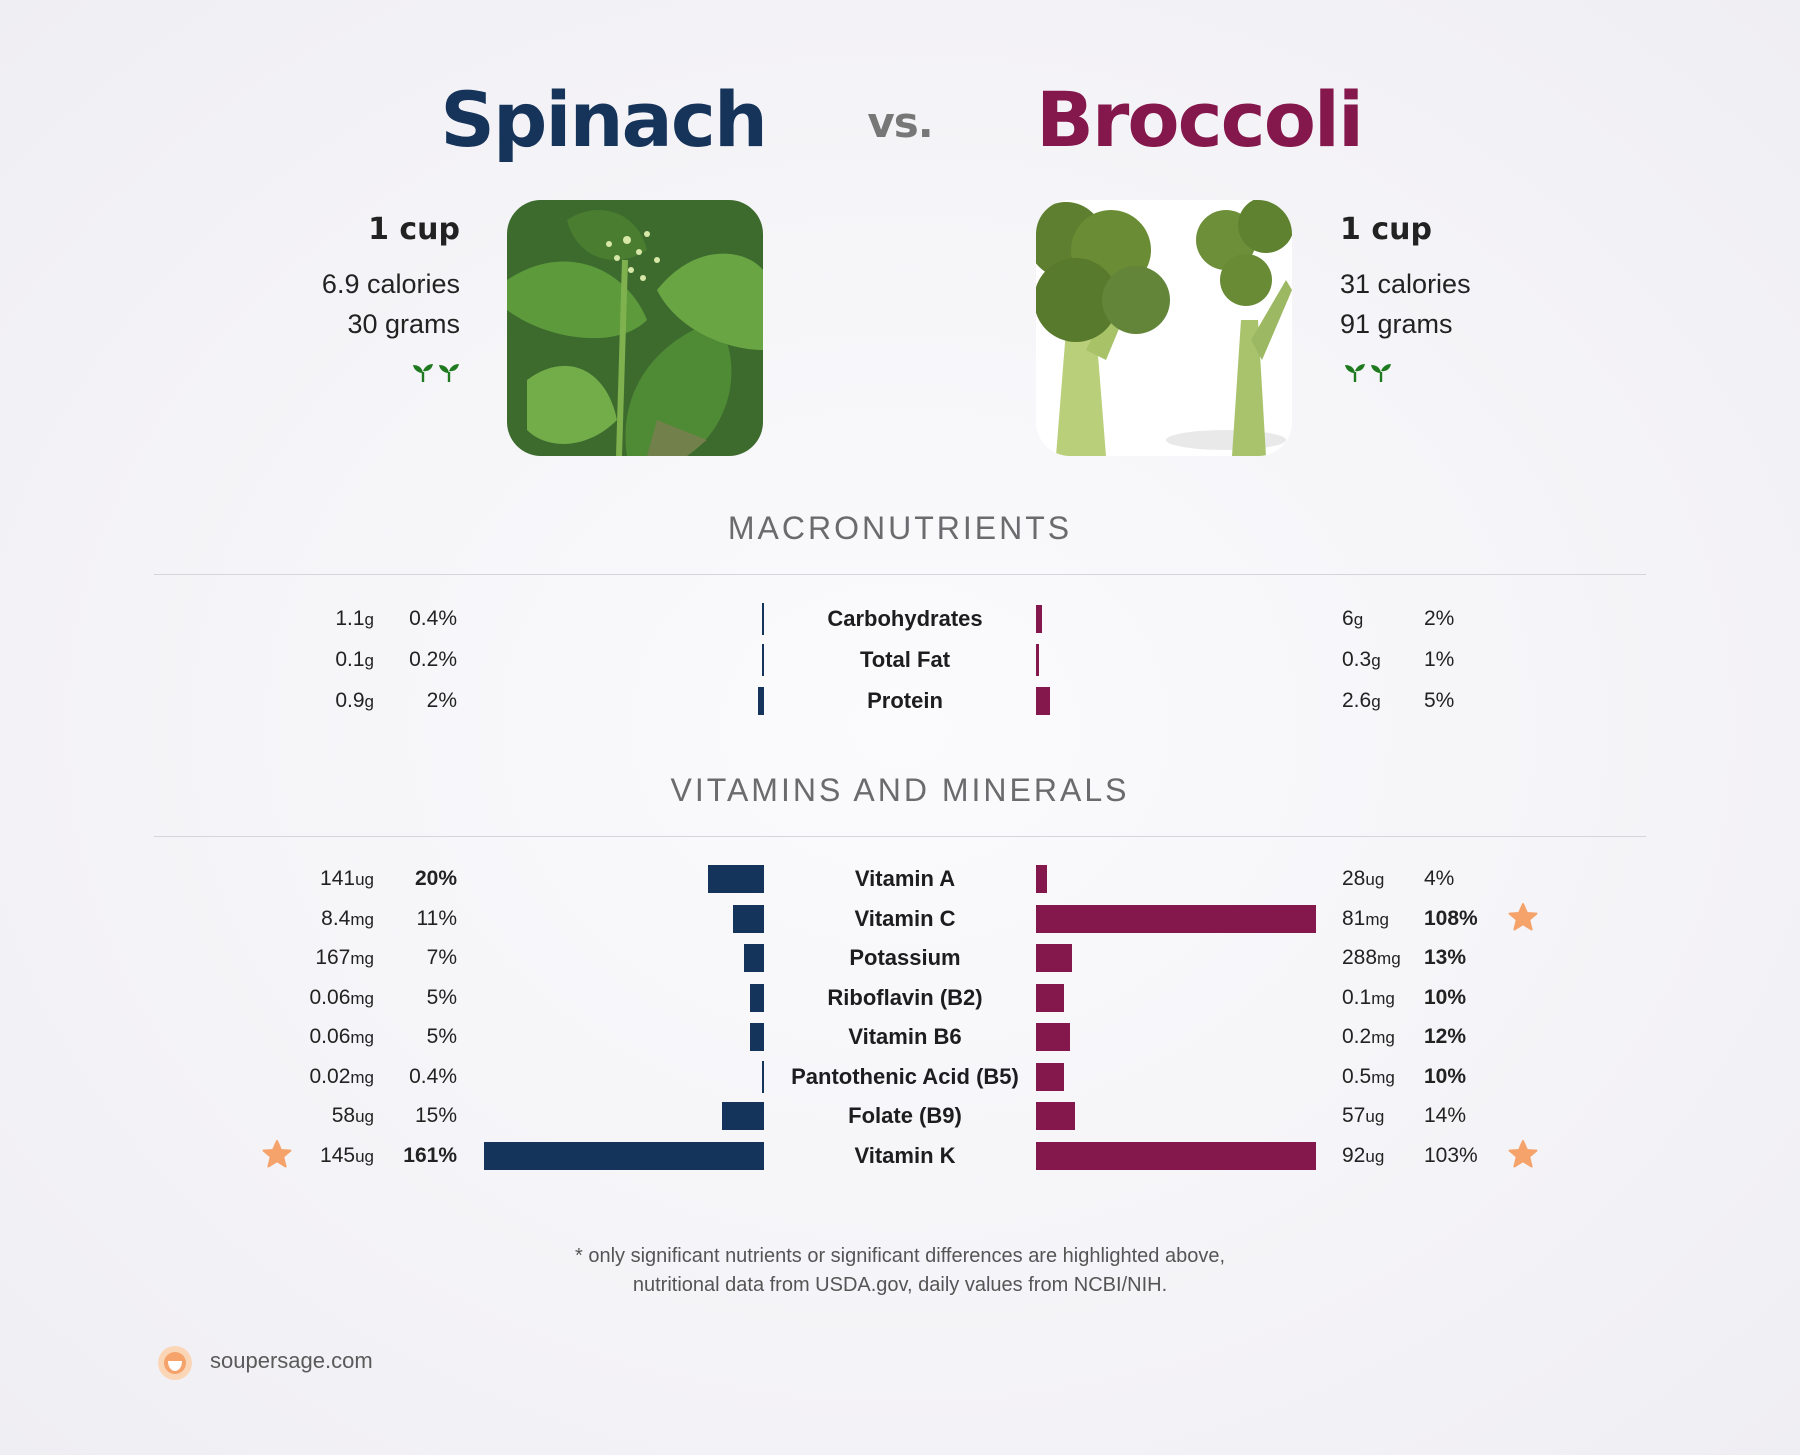 The width and height of the screenshot is (1800, 1455). I want to click on right-daily-value: 1%, so click(1439, 659).